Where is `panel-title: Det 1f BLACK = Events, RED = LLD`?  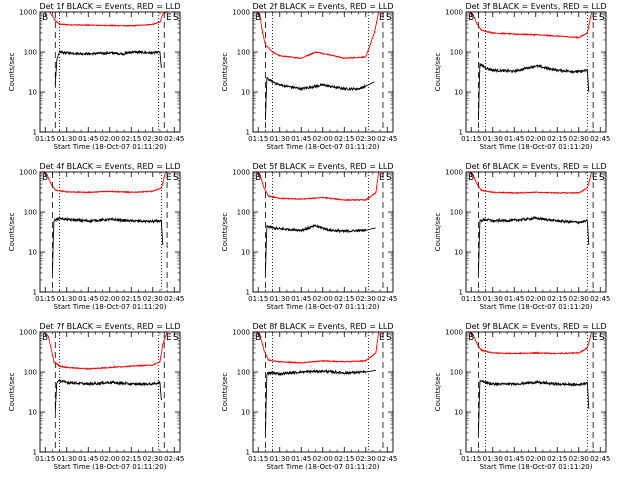
panel-title: Det 1f BLACK = Events, RED = LLD is located at coordinates (109, 6).